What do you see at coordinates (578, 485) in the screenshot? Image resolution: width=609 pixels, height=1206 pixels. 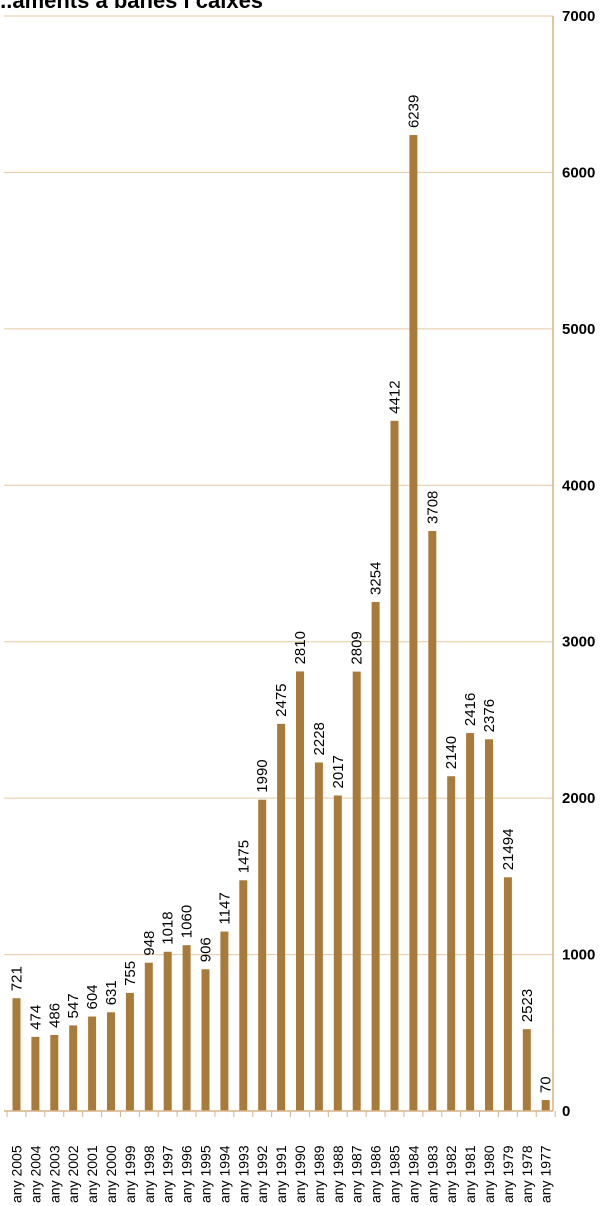 I see `y-tick-label: 4000` at bounding box center [578, 485].